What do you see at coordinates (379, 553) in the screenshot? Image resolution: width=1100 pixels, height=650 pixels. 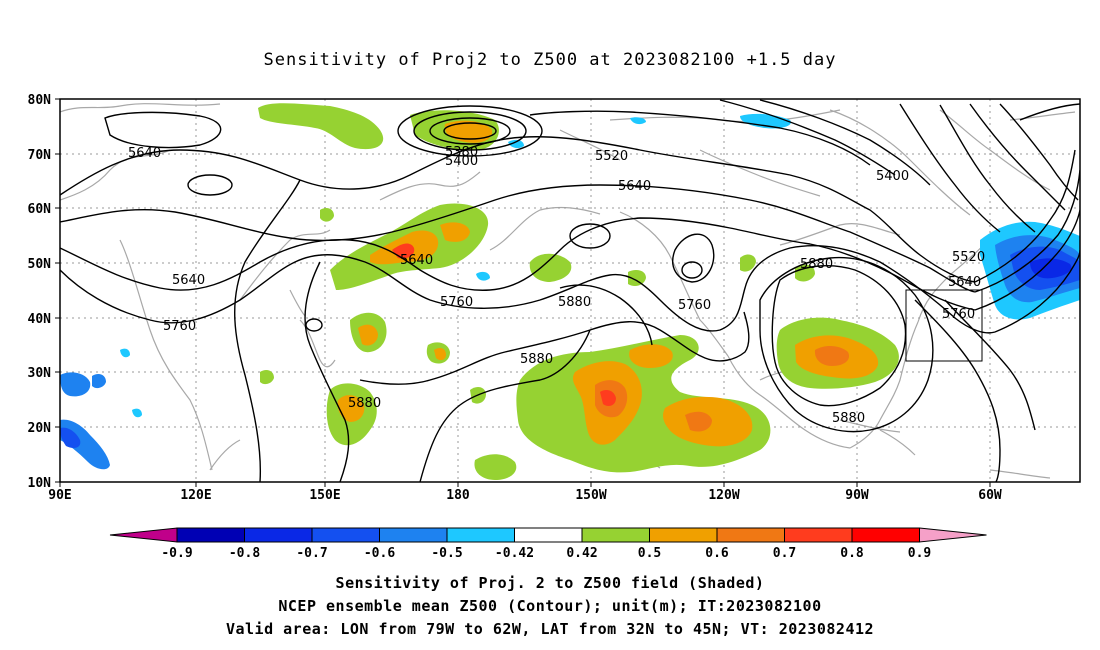 I see `colorbar-tick-label: -0.6` at bounding box center [379, 553].